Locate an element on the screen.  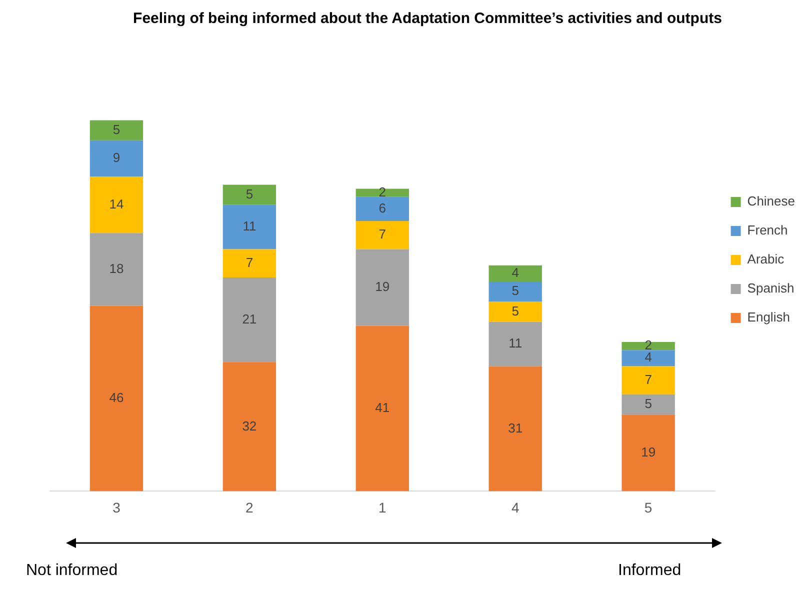
x-tick-label: 1 is located at coordinates (382, 507).